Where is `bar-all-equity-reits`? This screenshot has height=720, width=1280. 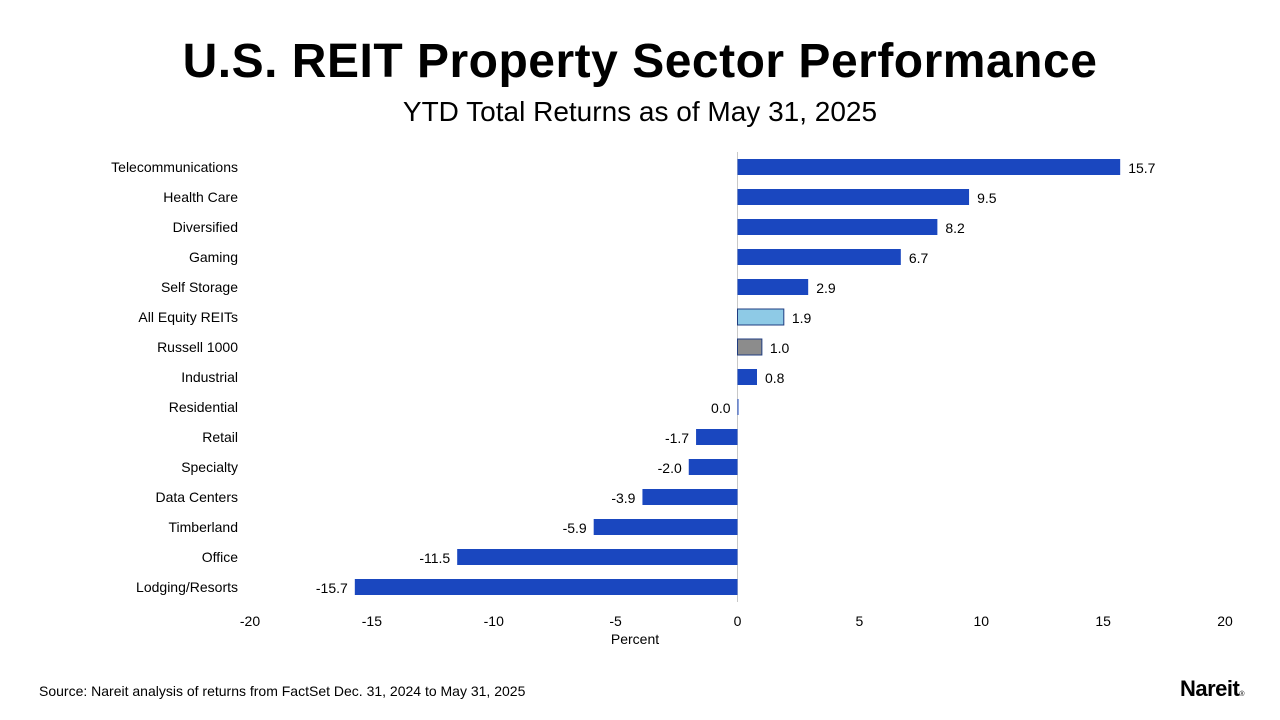
bar-all-equity-reits is located at coordinates (761, 317).